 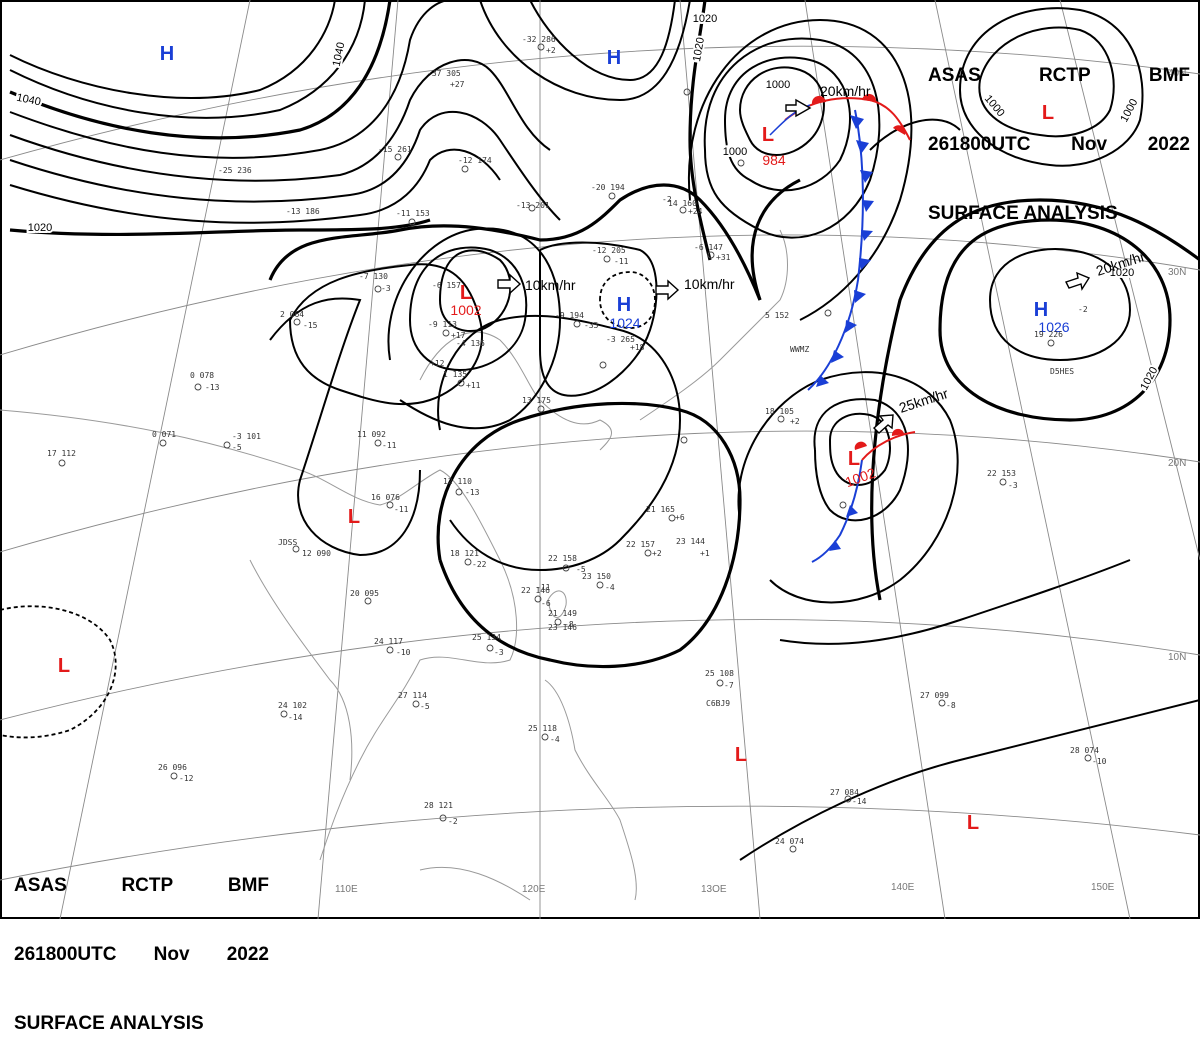 What do you see at coordinates (533, 205) in the screenshot?
I see `station-text: -13 201` at bounding box center [533, 205].